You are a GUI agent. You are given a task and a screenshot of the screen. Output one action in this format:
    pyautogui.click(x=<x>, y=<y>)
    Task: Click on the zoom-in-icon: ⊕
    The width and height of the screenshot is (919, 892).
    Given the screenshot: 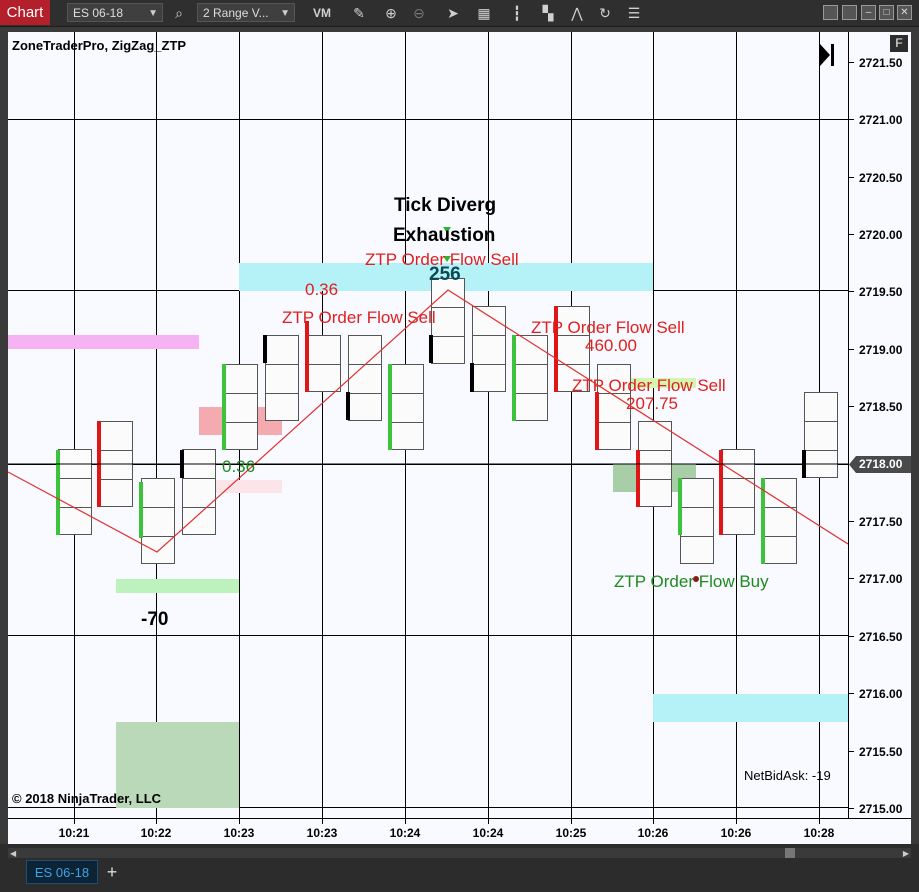 What is the action you would take?
    pyautogui.click(x=391, y=13)
    